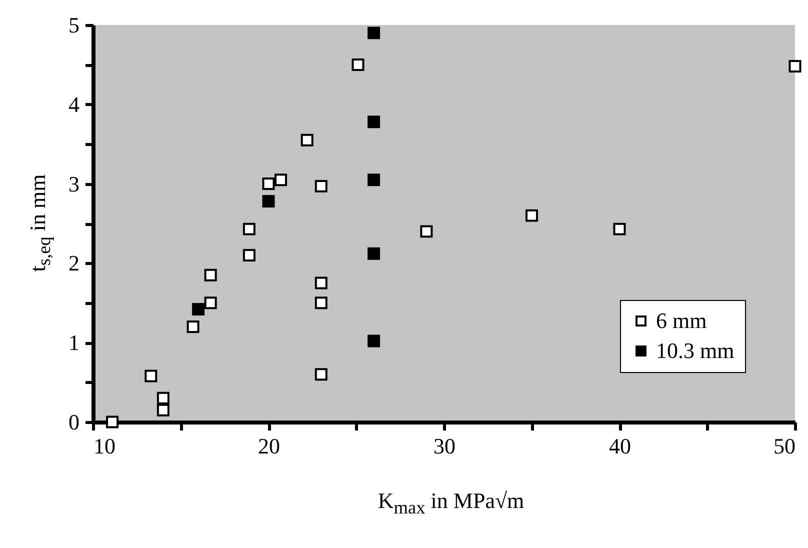 The width and height of the screenshot is (808, 548). I want to click on x-tick-label: 40, so click(620, 446).